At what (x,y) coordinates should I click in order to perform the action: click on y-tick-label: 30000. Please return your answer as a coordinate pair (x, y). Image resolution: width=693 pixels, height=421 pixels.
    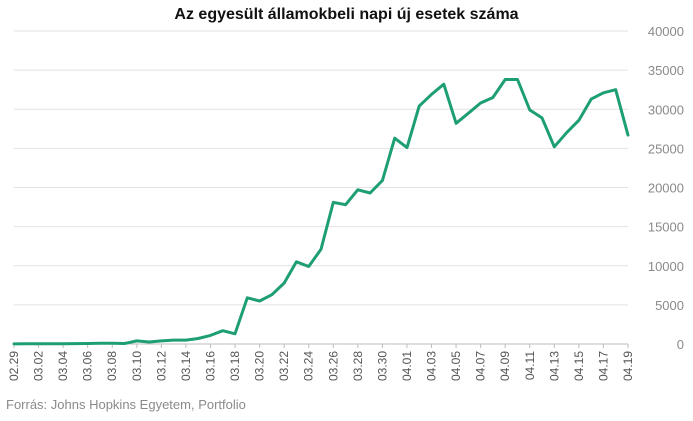
    Looking at the image, I should click on (666, 109).